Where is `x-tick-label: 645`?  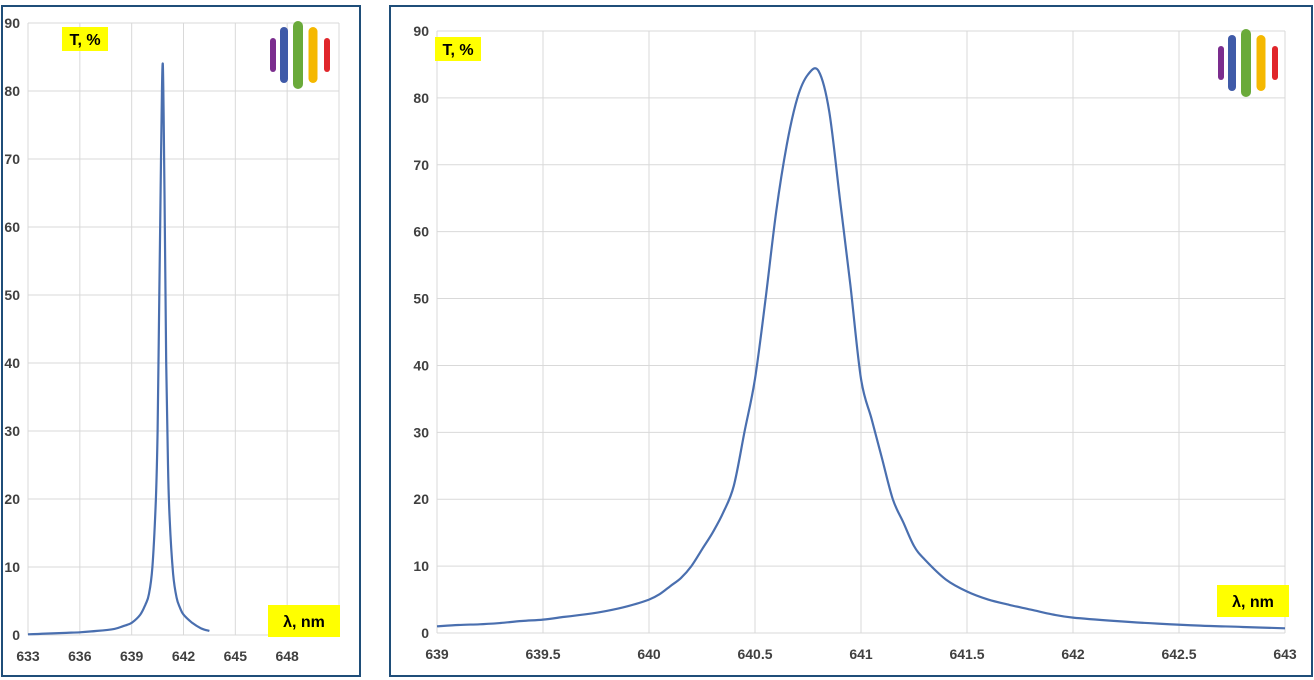 x-tick-label: 645 is located at coordinates (236, 656).